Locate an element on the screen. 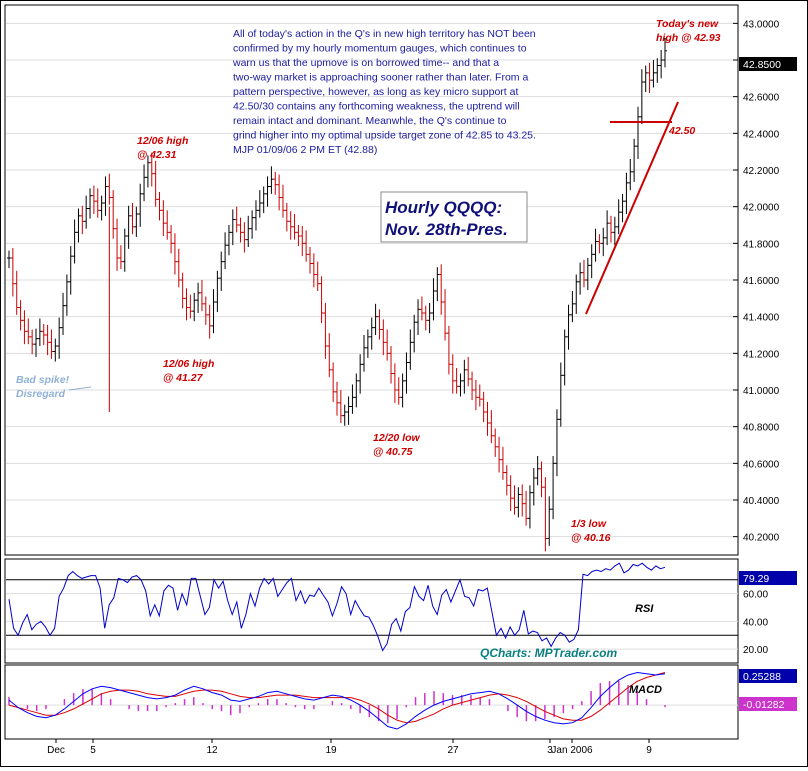  annotation-high-1206-b: 12/06 high is located at coordinates (188, 364).